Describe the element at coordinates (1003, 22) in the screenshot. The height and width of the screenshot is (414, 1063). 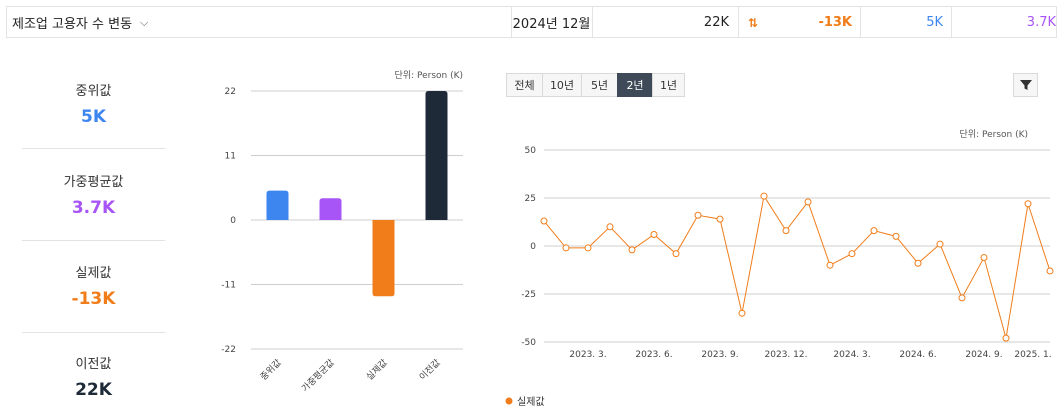
I see `weighted-avg-cell: 3.7K` at that location.